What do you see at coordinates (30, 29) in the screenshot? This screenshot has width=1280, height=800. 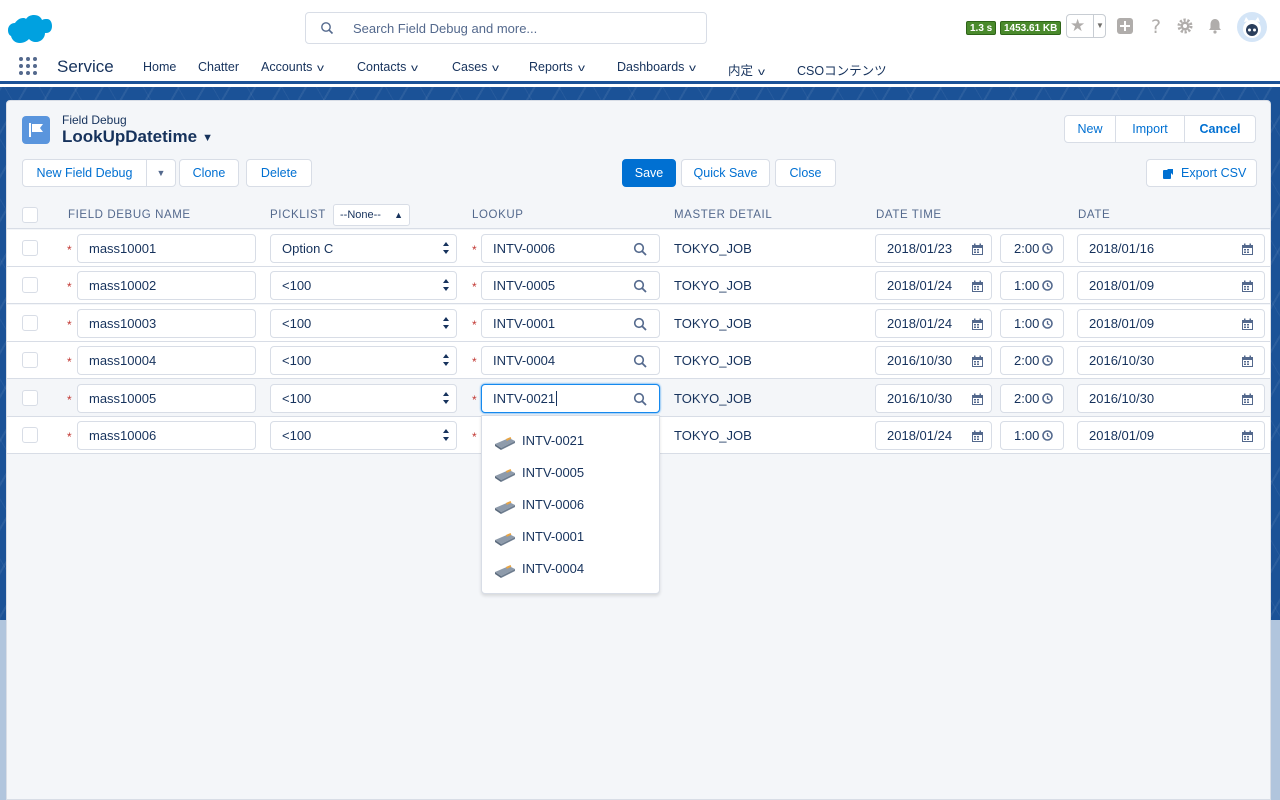 I see `salesforce-logo` at bounding box center [30, 29].